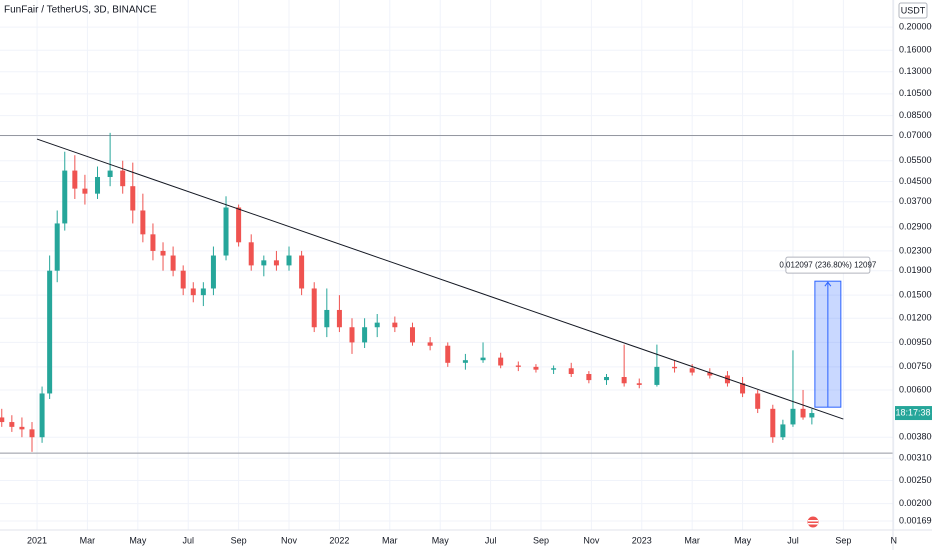 The height and width of the screenshot is (550, 932). I want to click on currency: USDT, so click(913, 10).